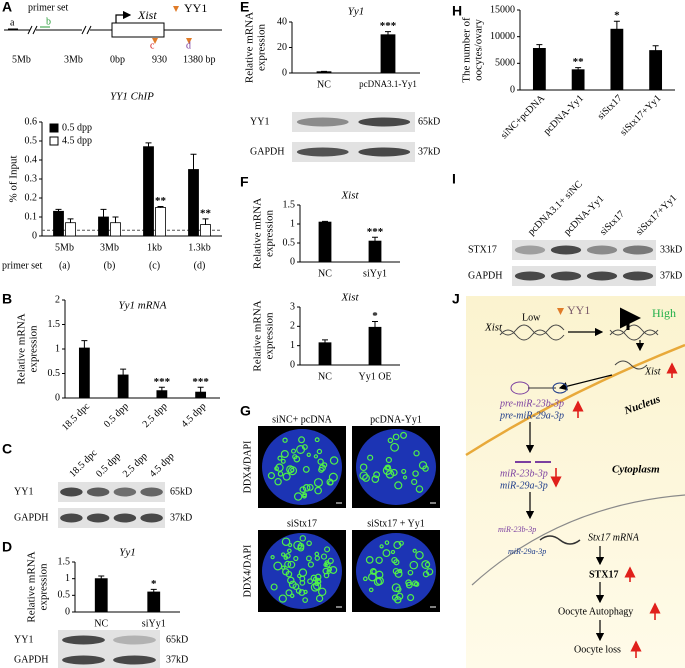 Image resolution: width=685 pixels, height=668 pixels. Describe the element at coordinates (86, 30) in the screenshot. I see `break` at that location.